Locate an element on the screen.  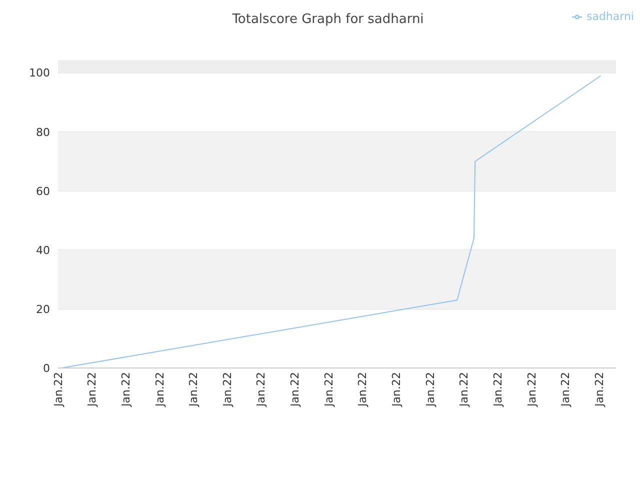
chart-title: Totalscore Graph for sadharni is located at coordinates (328, 19).